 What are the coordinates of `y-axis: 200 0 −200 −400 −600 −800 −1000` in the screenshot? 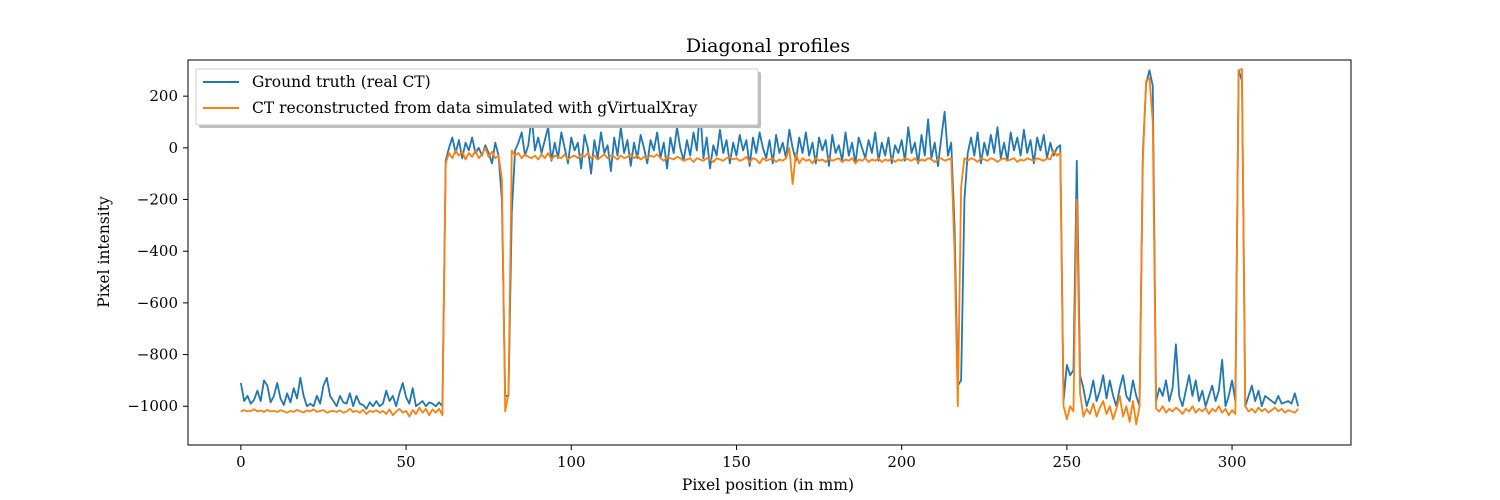 It's located at (157, 251).